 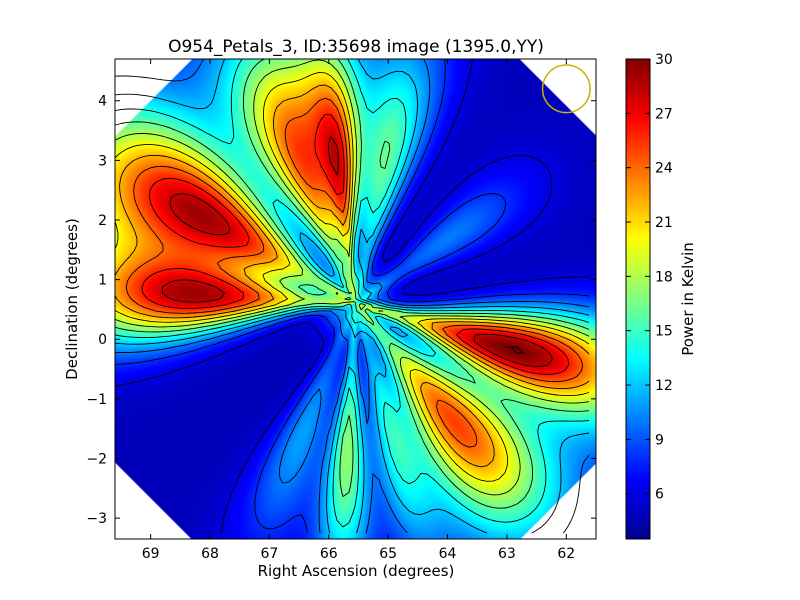 What do you see at coordinates (688, 299) in the screenshot?
I see `colorbar-label: Power in Kelvin` at bounding box center [688, 299].